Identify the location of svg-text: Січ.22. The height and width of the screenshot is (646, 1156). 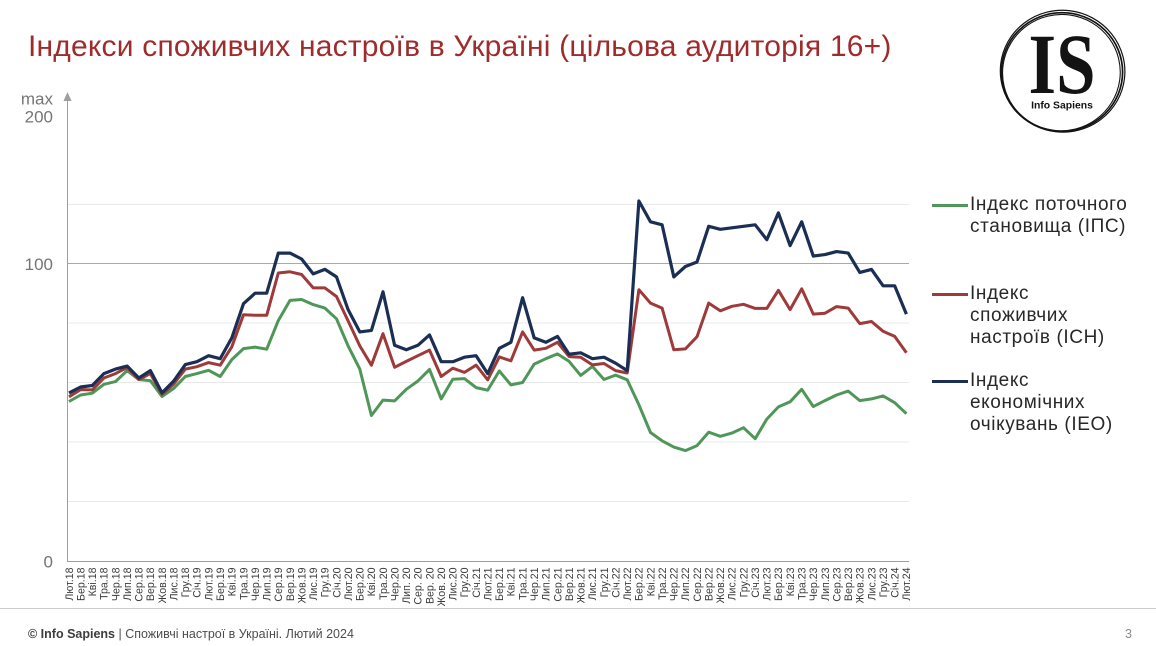
(616, 582).